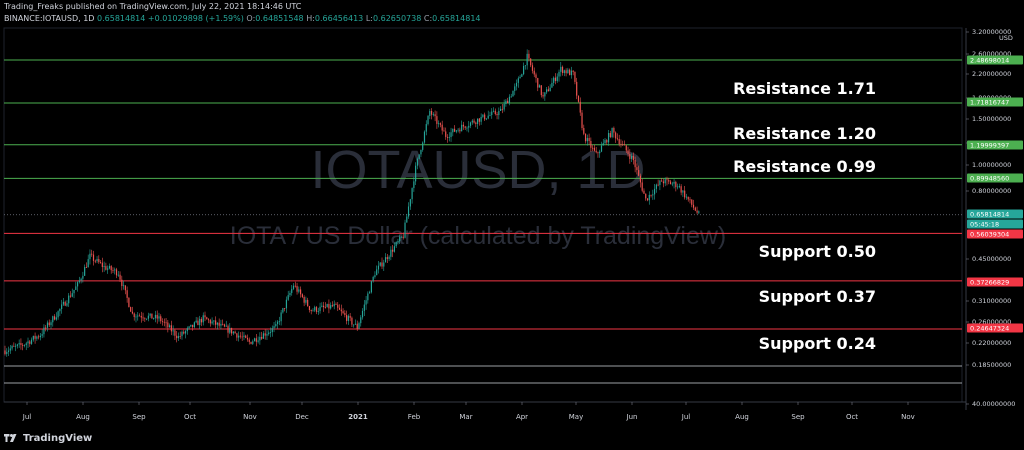 This screenshot has height=450, width=1024. Describe the element at coordinates (991, 322) in the screenshot. I see `y-tick-label: 0.26000000` at that location.